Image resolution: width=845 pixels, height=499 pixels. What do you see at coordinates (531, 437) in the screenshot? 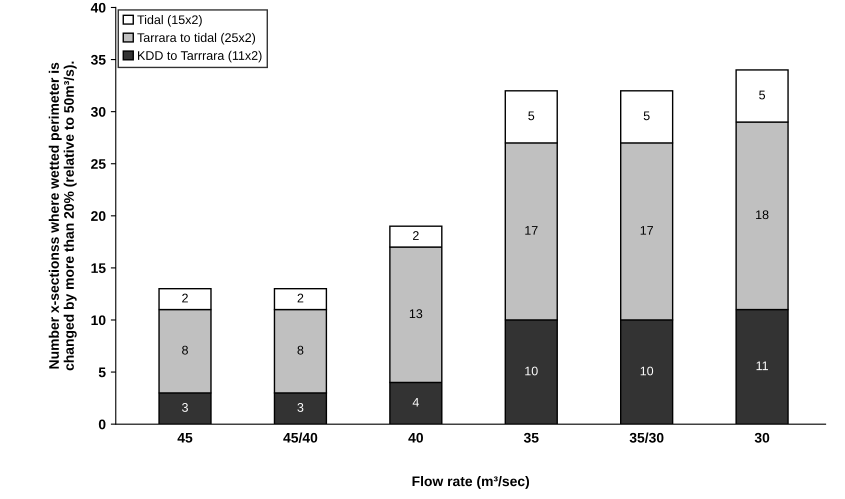
I see `x-tick-label: 35` at bounding box center [531, 437].